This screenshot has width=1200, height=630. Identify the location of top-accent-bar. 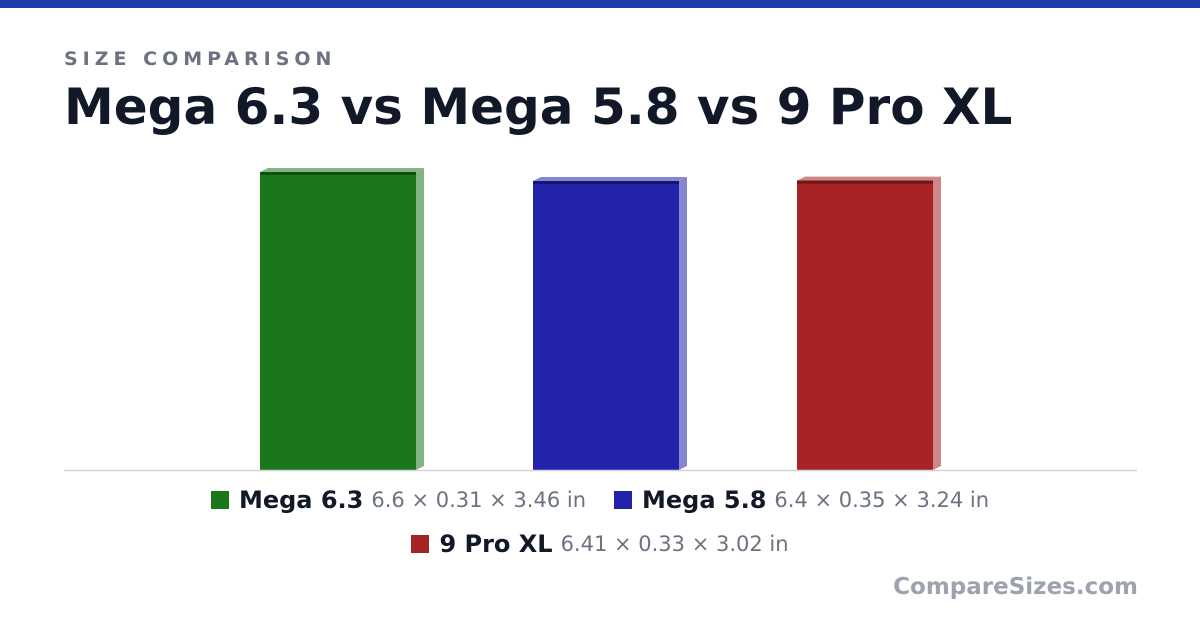
(600, 4).